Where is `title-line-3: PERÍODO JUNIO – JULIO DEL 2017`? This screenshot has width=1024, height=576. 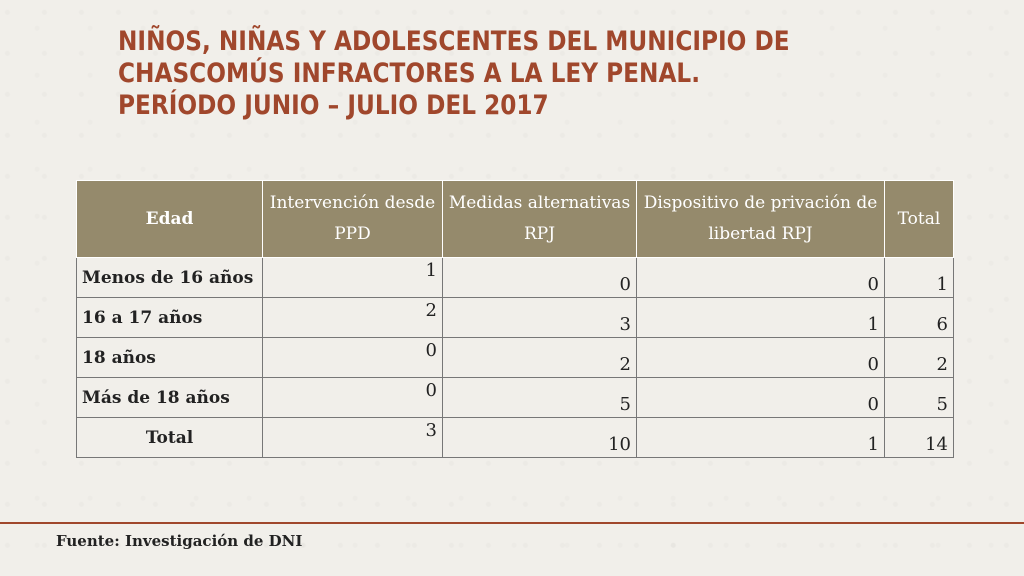 title-line-3: PERÍODO JUNIO – JULIO DEL 2017 is located at coordinates (333, 105).